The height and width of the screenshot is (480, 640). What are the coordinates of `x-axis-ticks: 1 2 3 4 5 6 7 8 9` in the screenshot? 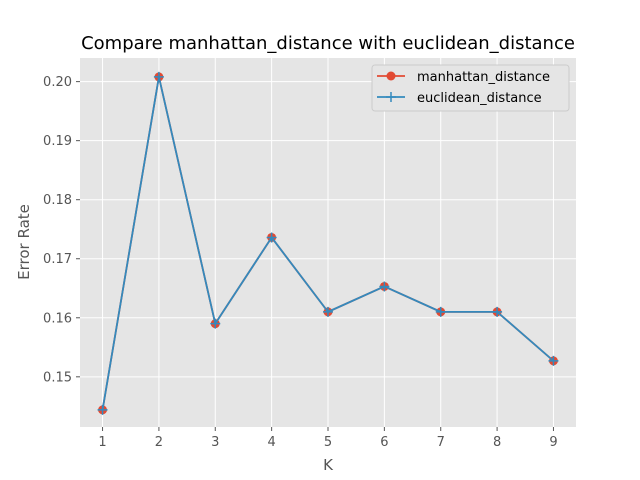 It's located at (328, 438).